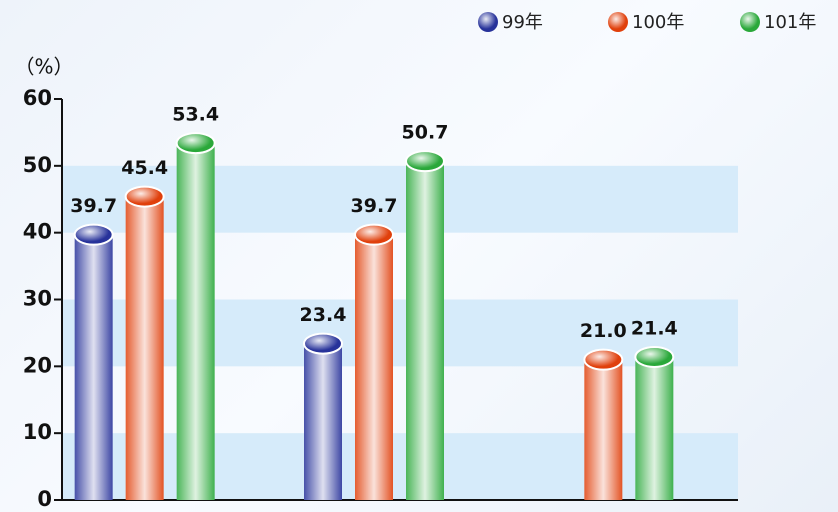 The image size is (838, 512). Describe the element at coordinates (44, 499) in the screenshot. I see `y-tick-label: 0` at that location.